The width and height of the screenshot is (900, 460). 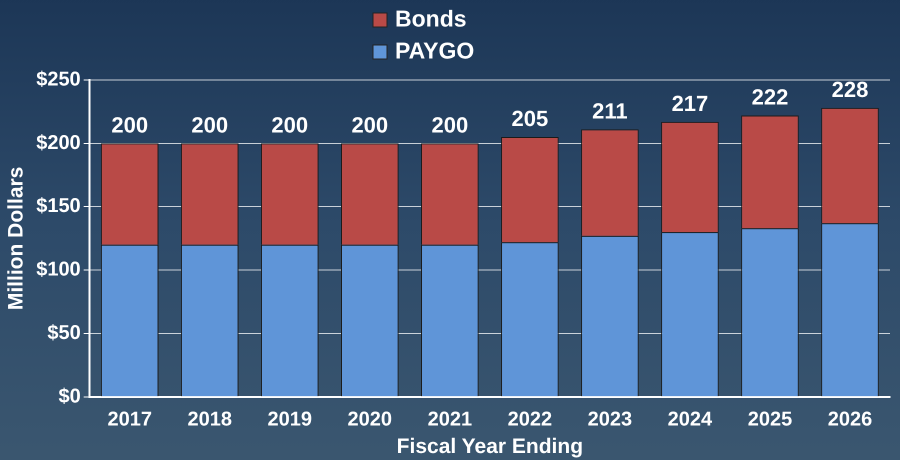 What do you see at coordinates (610, 419) in the screenshot?
I see `x-tick-label: 2023` at bounding box center [610, 419].